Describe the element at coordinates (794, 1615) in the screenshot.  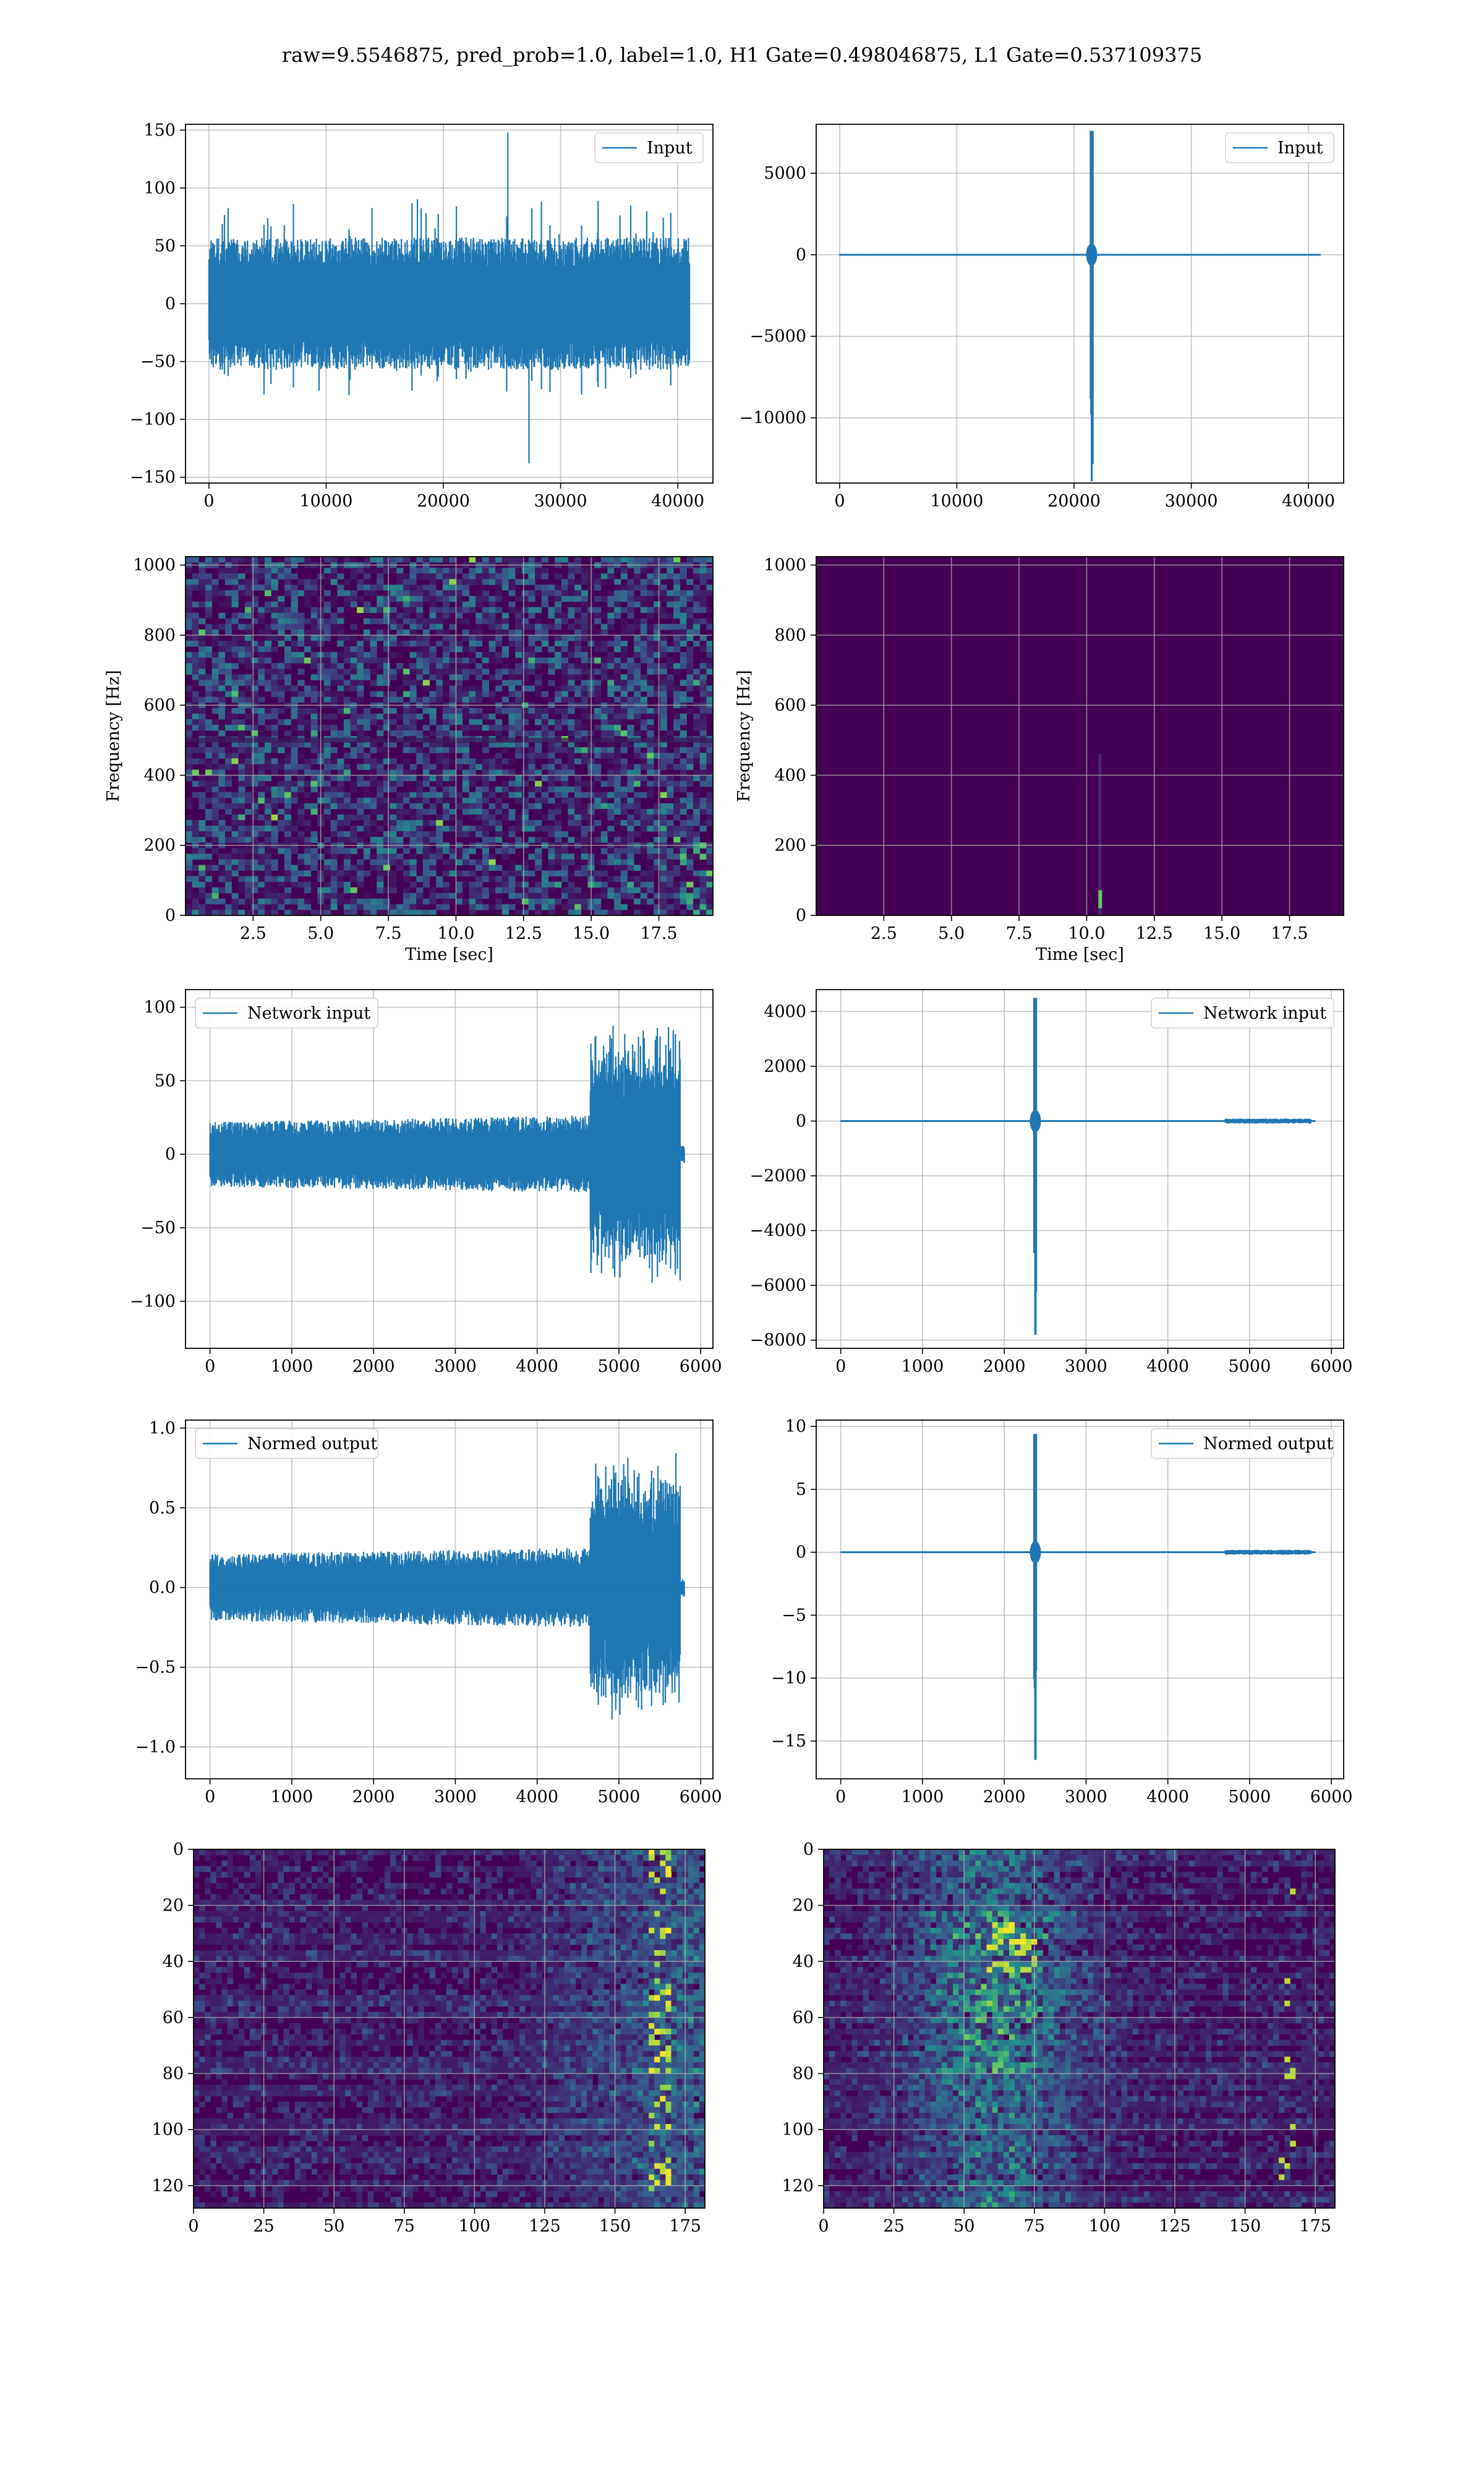
I see `y-tick-label: −5` at that location.